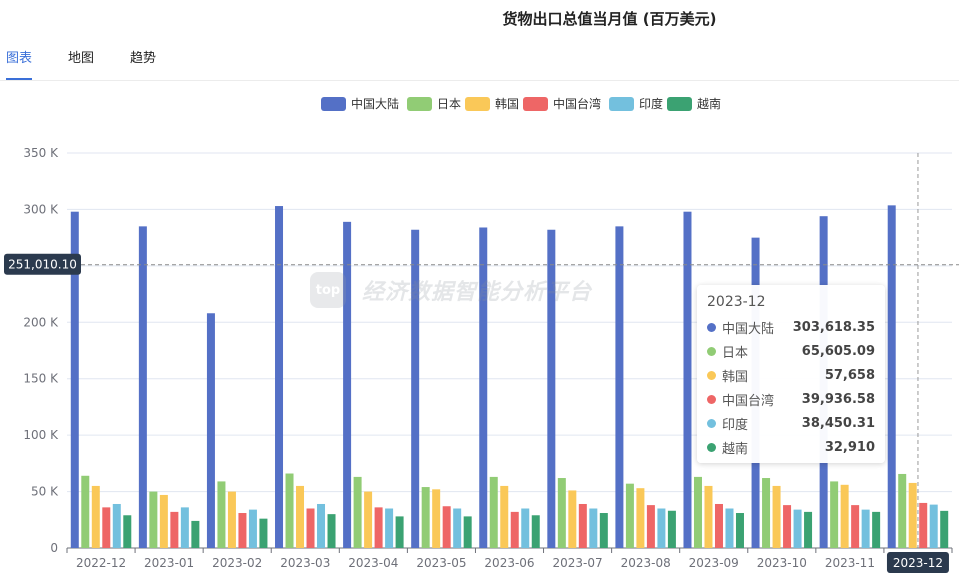 The image size is (959, 585). I want to click on x-tick-label: 2023-05, so click(441, 563).